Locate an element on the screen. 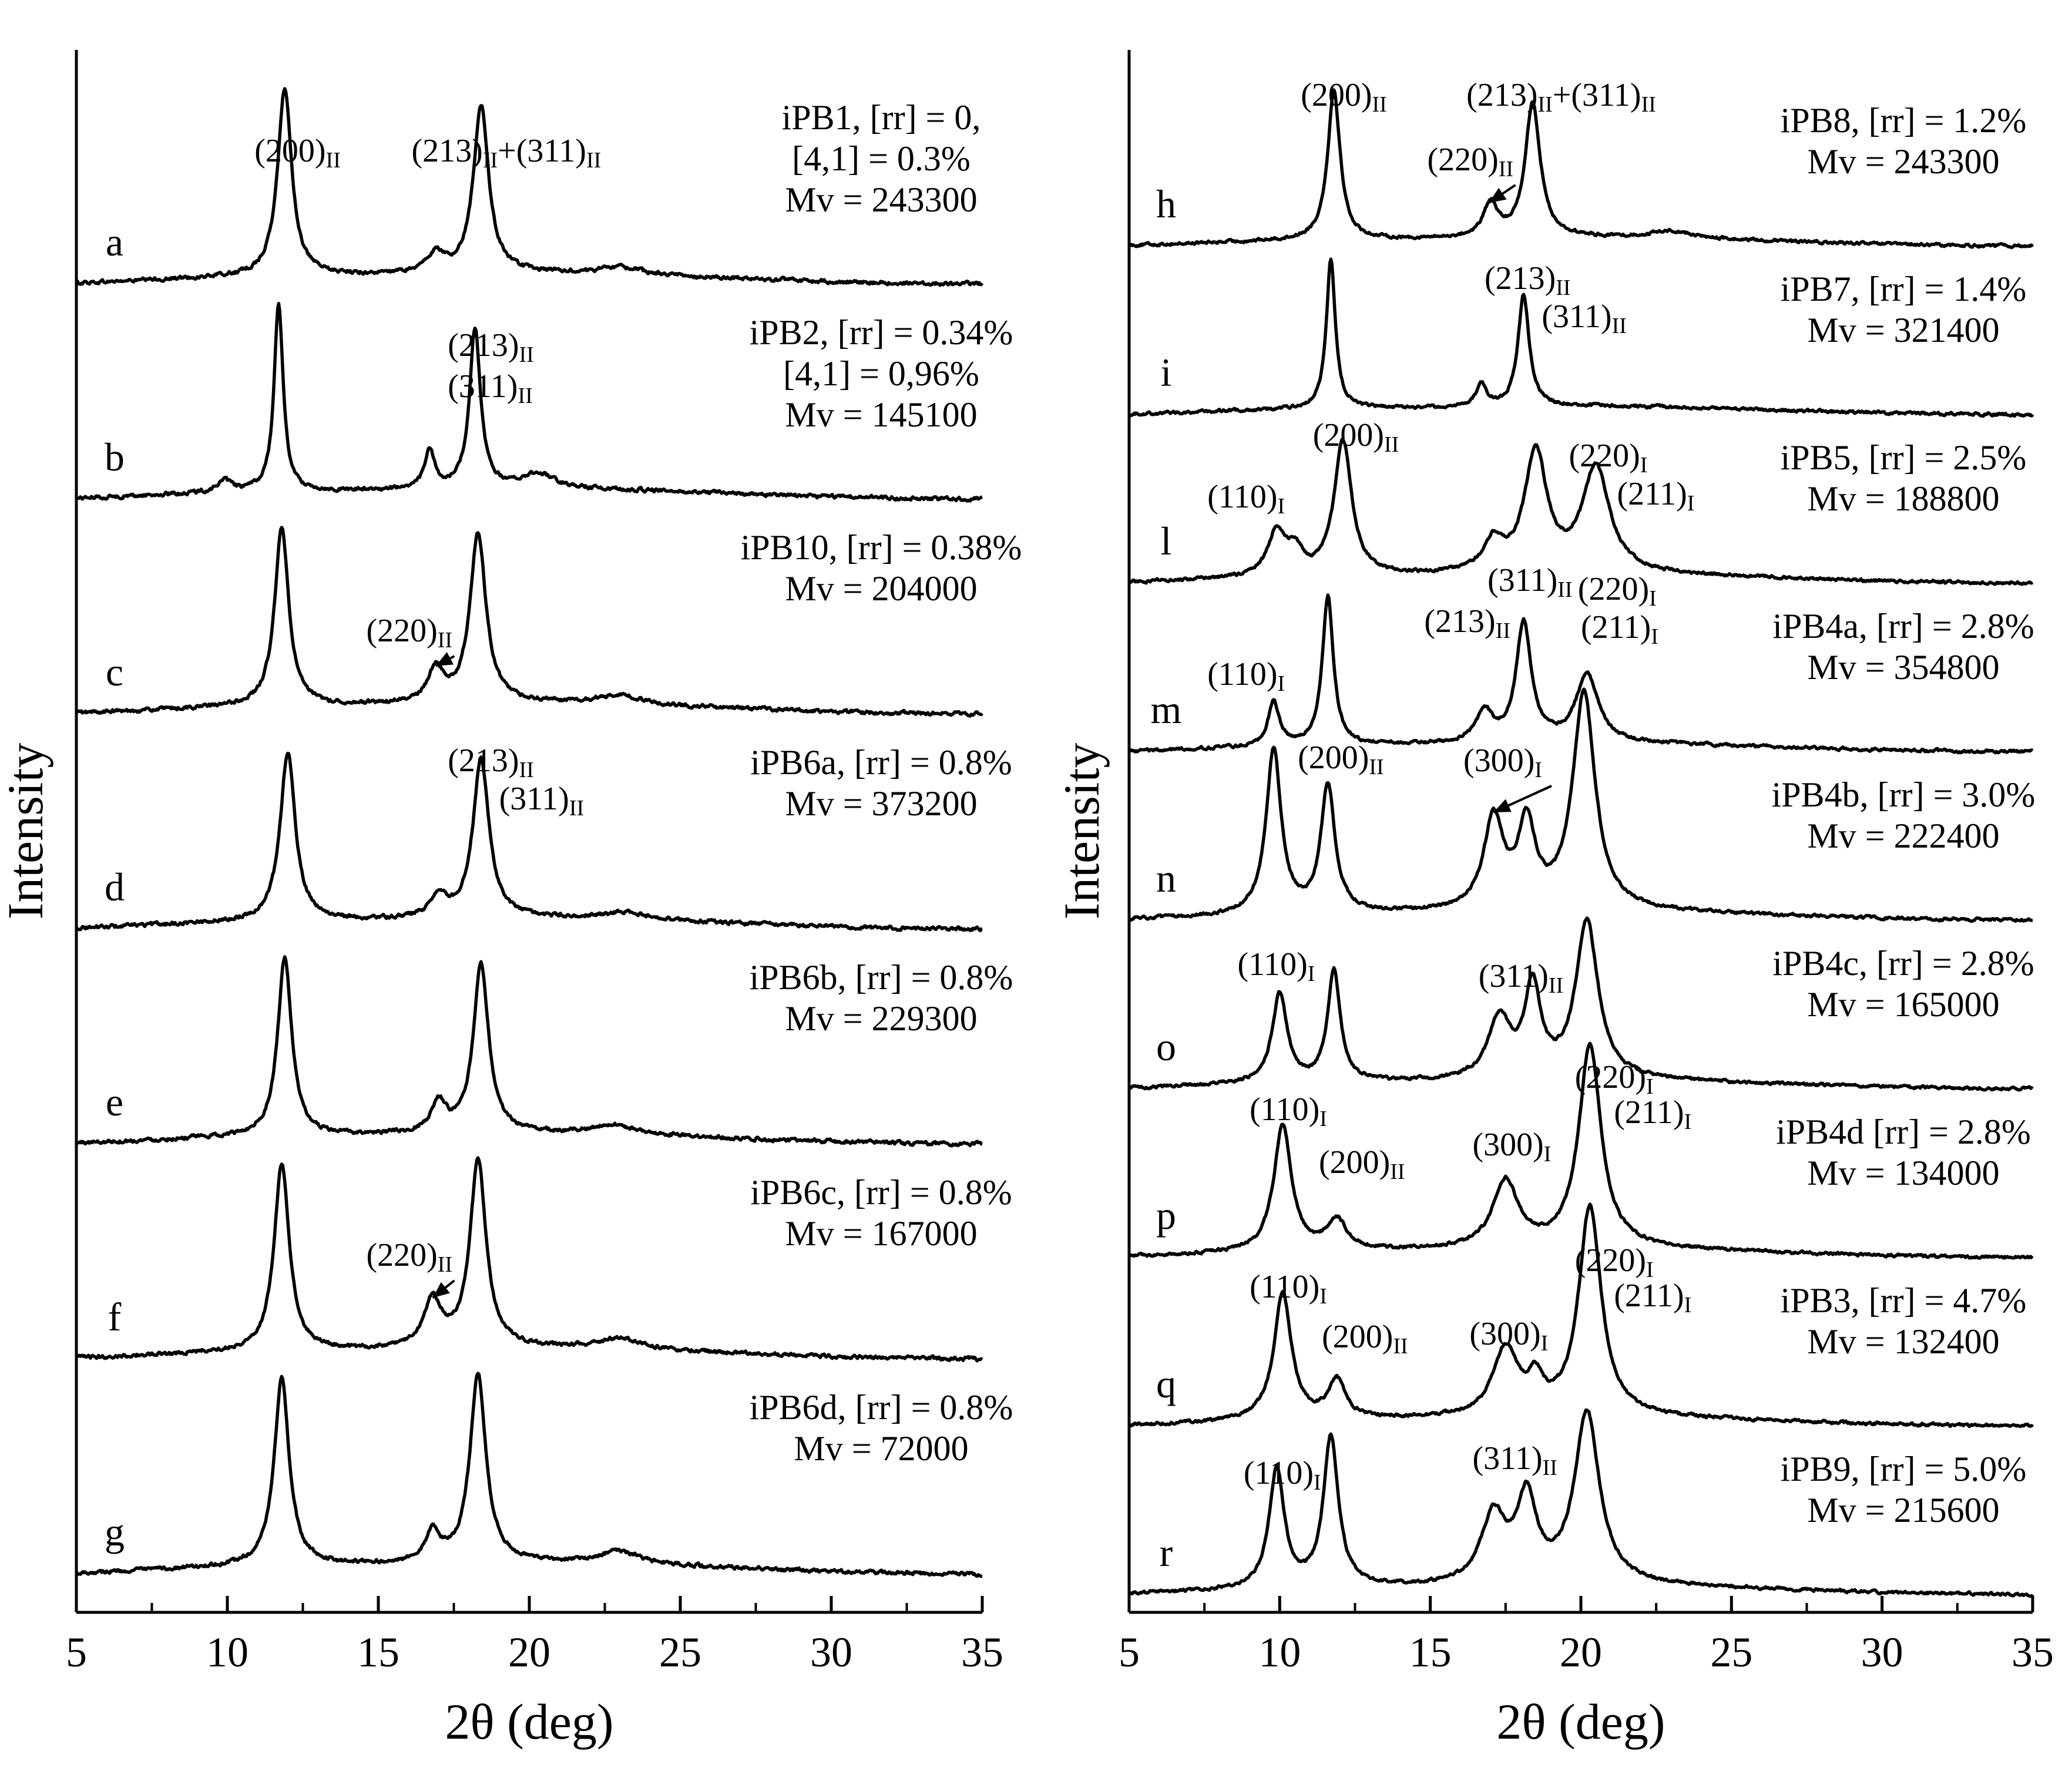 Image resolution: width=2072 pixels, height=1768 pixels. curve-letter: n is located at coordinates (1166, 878).